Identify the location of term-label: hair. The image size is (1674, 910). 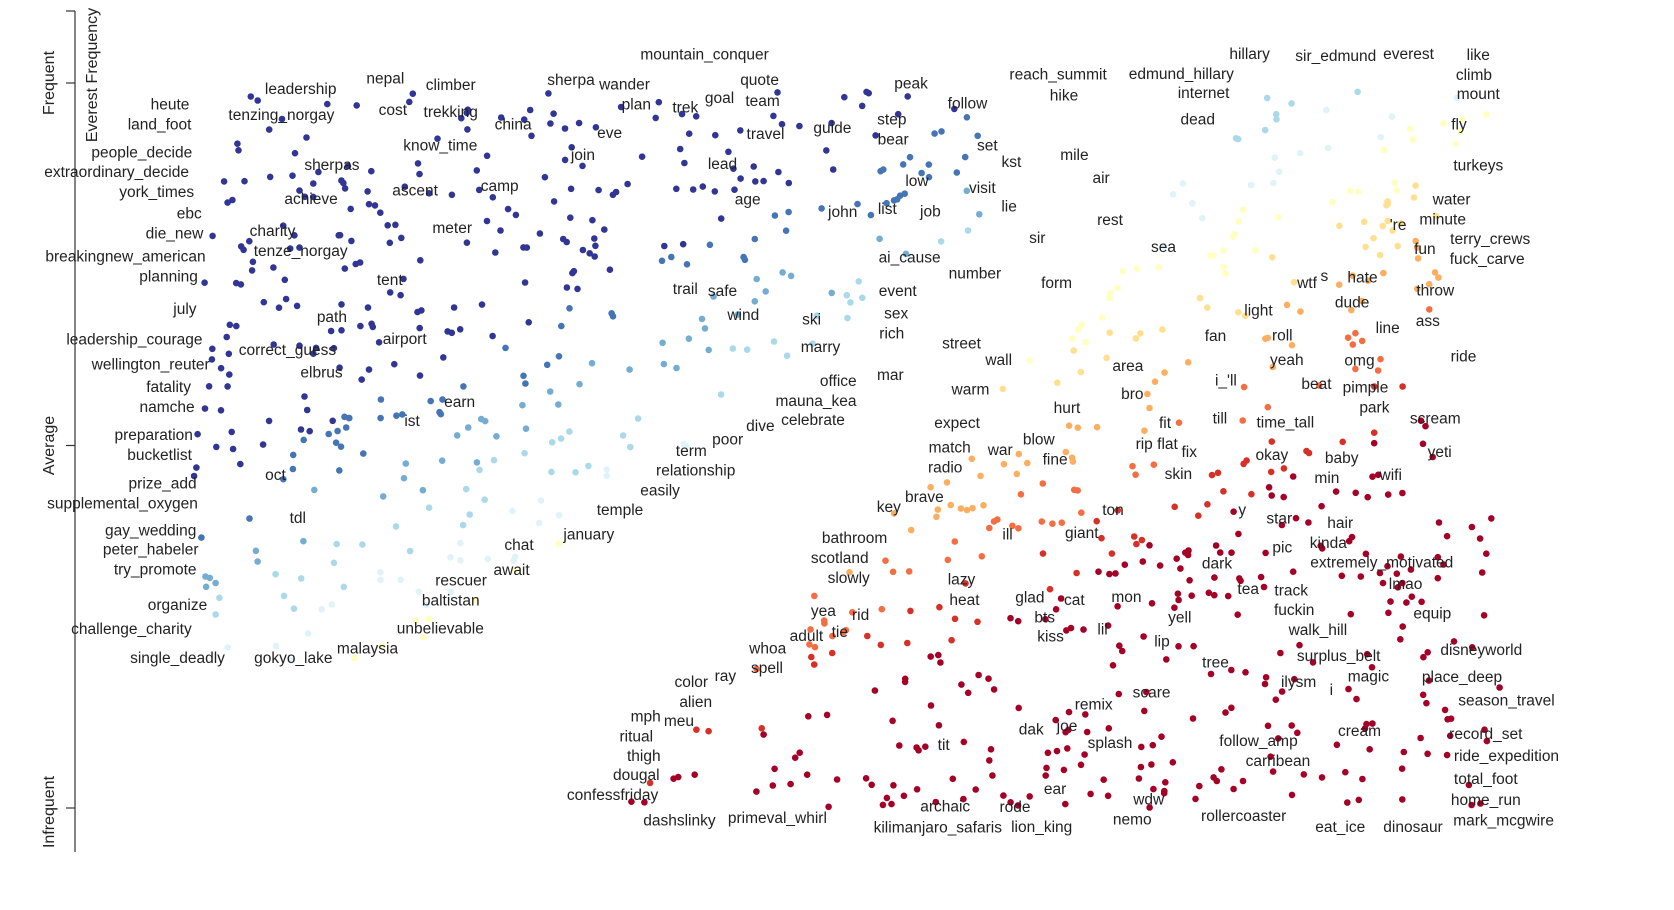
(1340, 523).